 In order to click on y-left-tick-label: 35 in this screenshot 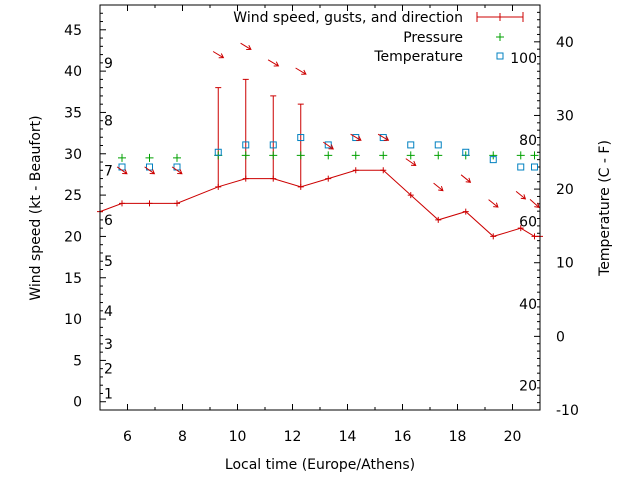, I will do `click(73, 113)`.